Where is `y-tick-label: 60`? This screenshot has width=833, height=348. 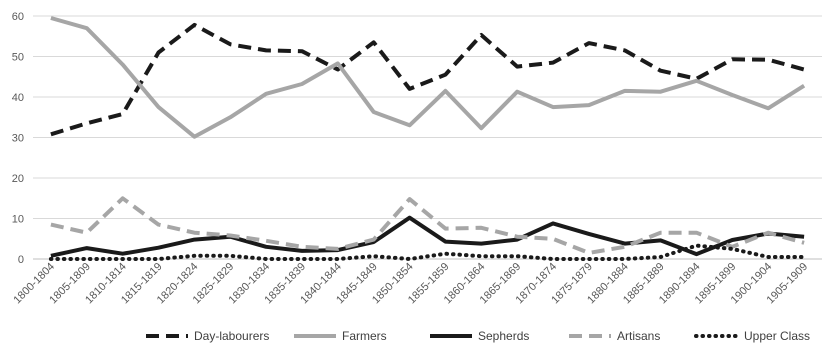
y-tick-label: 60 is located at coordinates (18, 17).